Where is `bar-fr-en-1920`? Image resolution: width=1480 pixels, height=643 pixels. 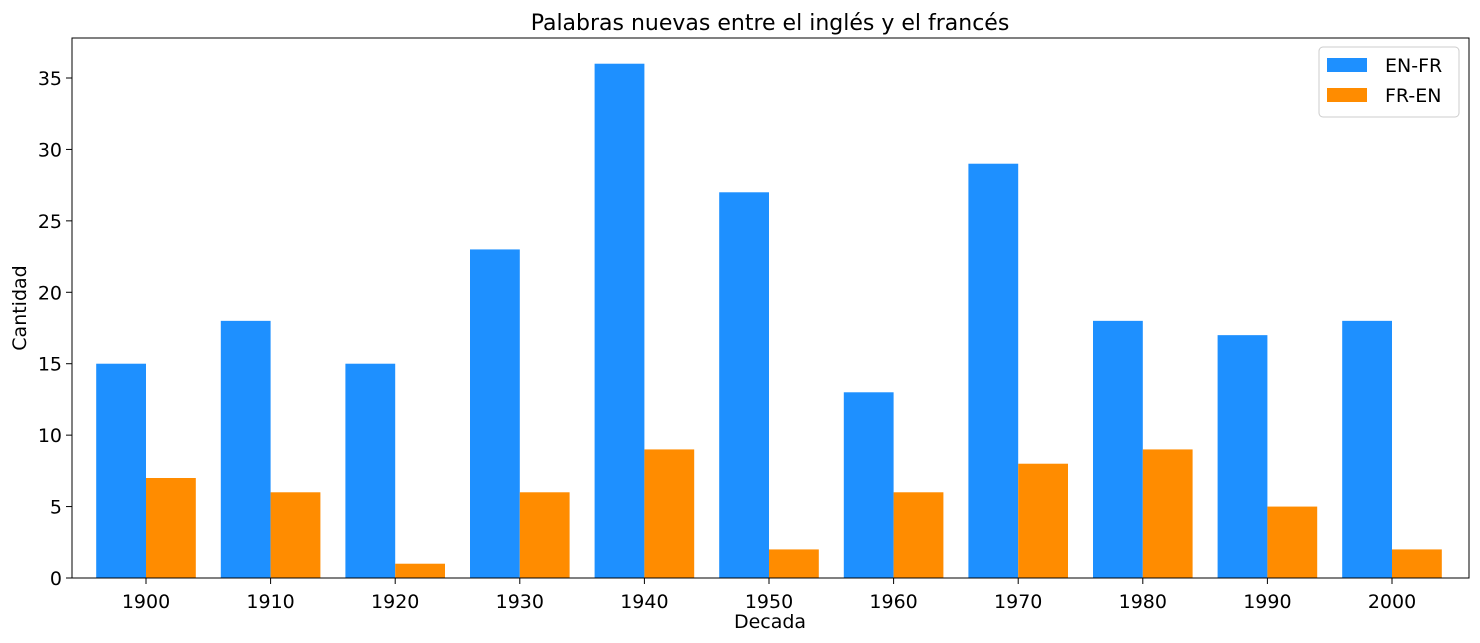
bar-fr-en-1920 is located at coordinates (420, 570).